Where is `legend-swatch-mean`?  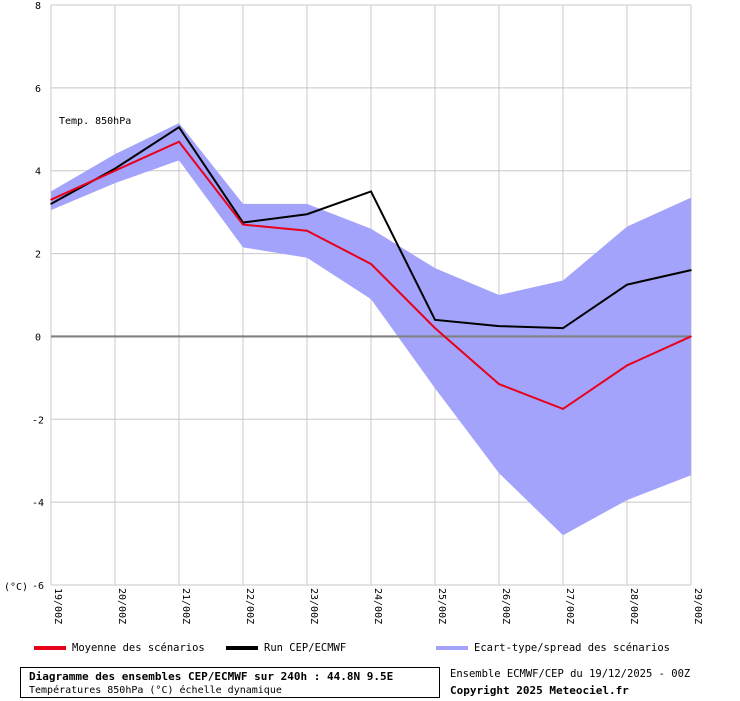
legend-swatch-mean is located at coordinates (50, 648).